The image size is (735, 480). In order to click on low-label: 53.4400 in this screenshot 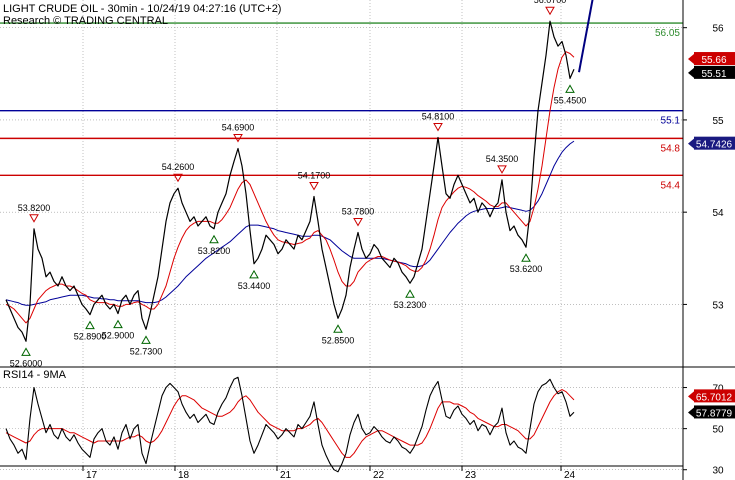, I will do `click(254, 286)`.